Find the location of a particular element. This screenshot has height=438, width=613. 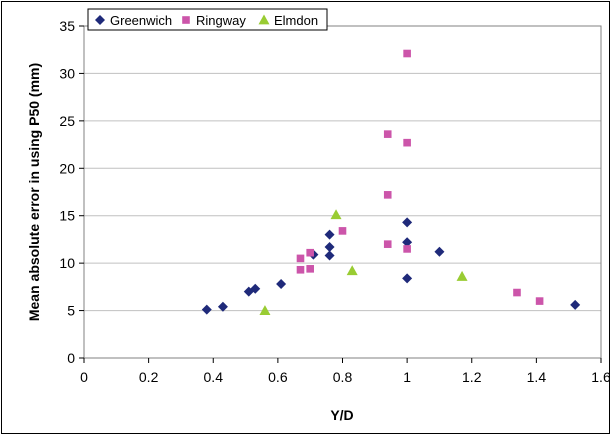

legend-elmdon-label: Elmdon is located at coordinates (296, 20).